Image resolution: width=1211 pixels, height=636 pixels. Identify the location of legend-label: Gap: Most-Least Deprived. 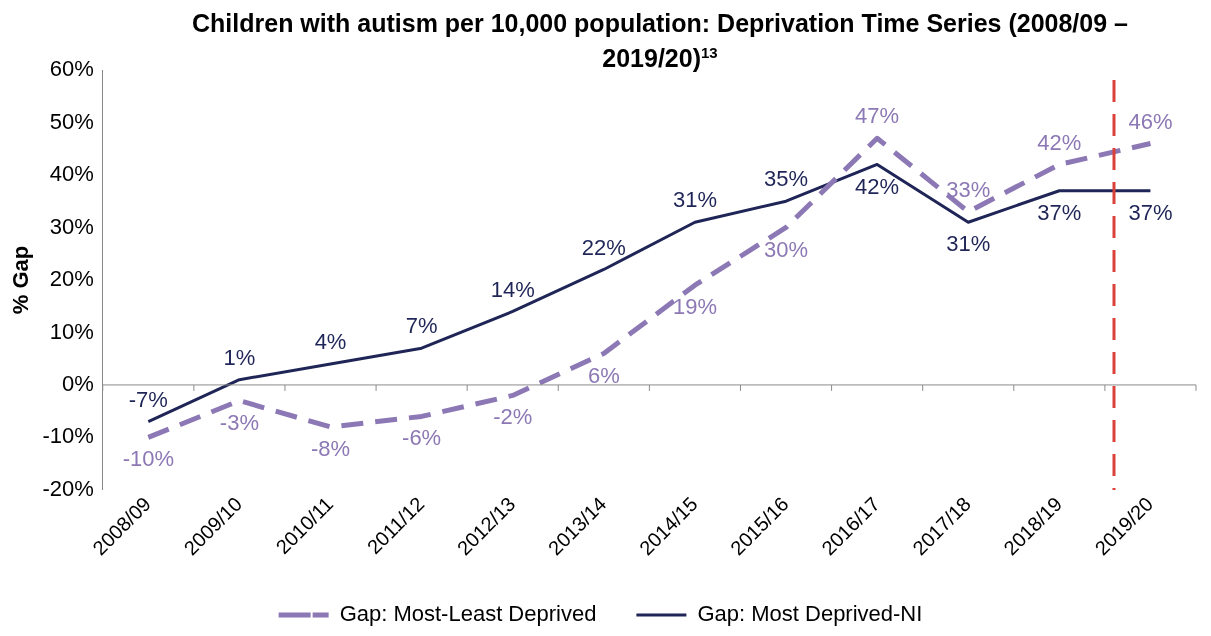
(468, 614).